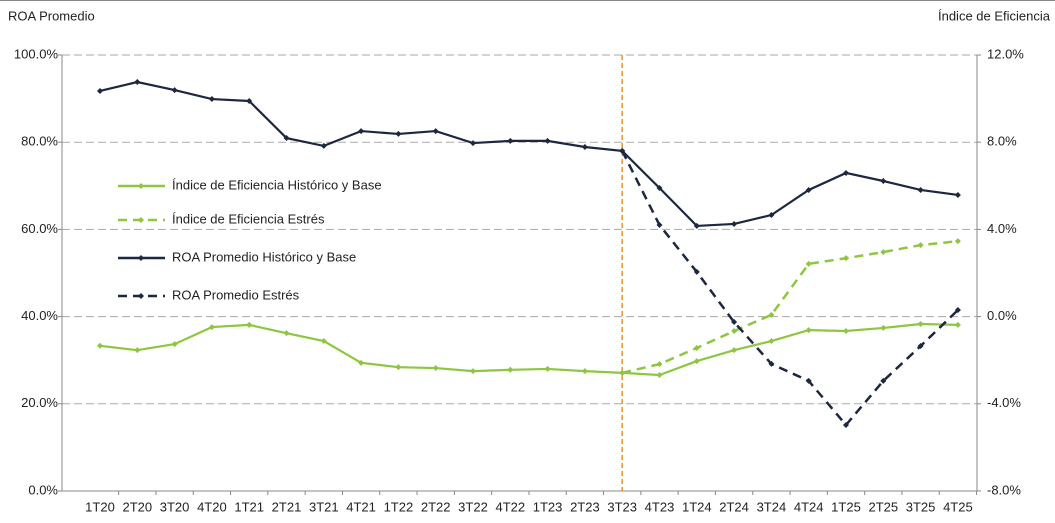  Describe the element at coordinates (399, 506) in the screenshot. I see `x-tick-label: 1T22` at that location.